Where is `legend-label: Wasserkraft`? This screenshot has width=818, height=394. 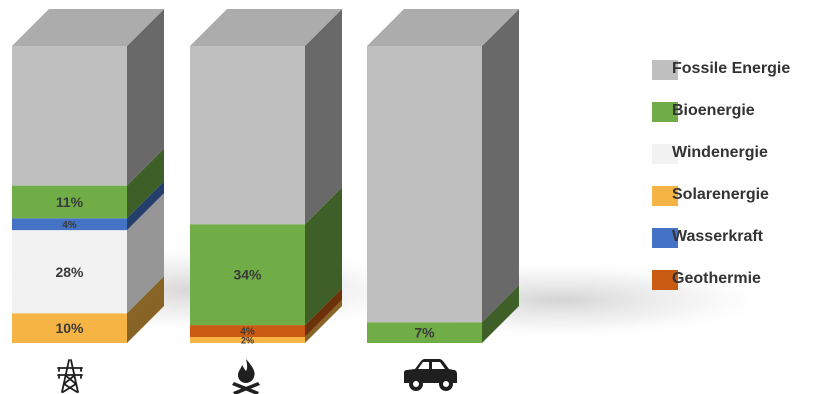 legend-label: Wasserkraft is located at coordinates (718, 236).